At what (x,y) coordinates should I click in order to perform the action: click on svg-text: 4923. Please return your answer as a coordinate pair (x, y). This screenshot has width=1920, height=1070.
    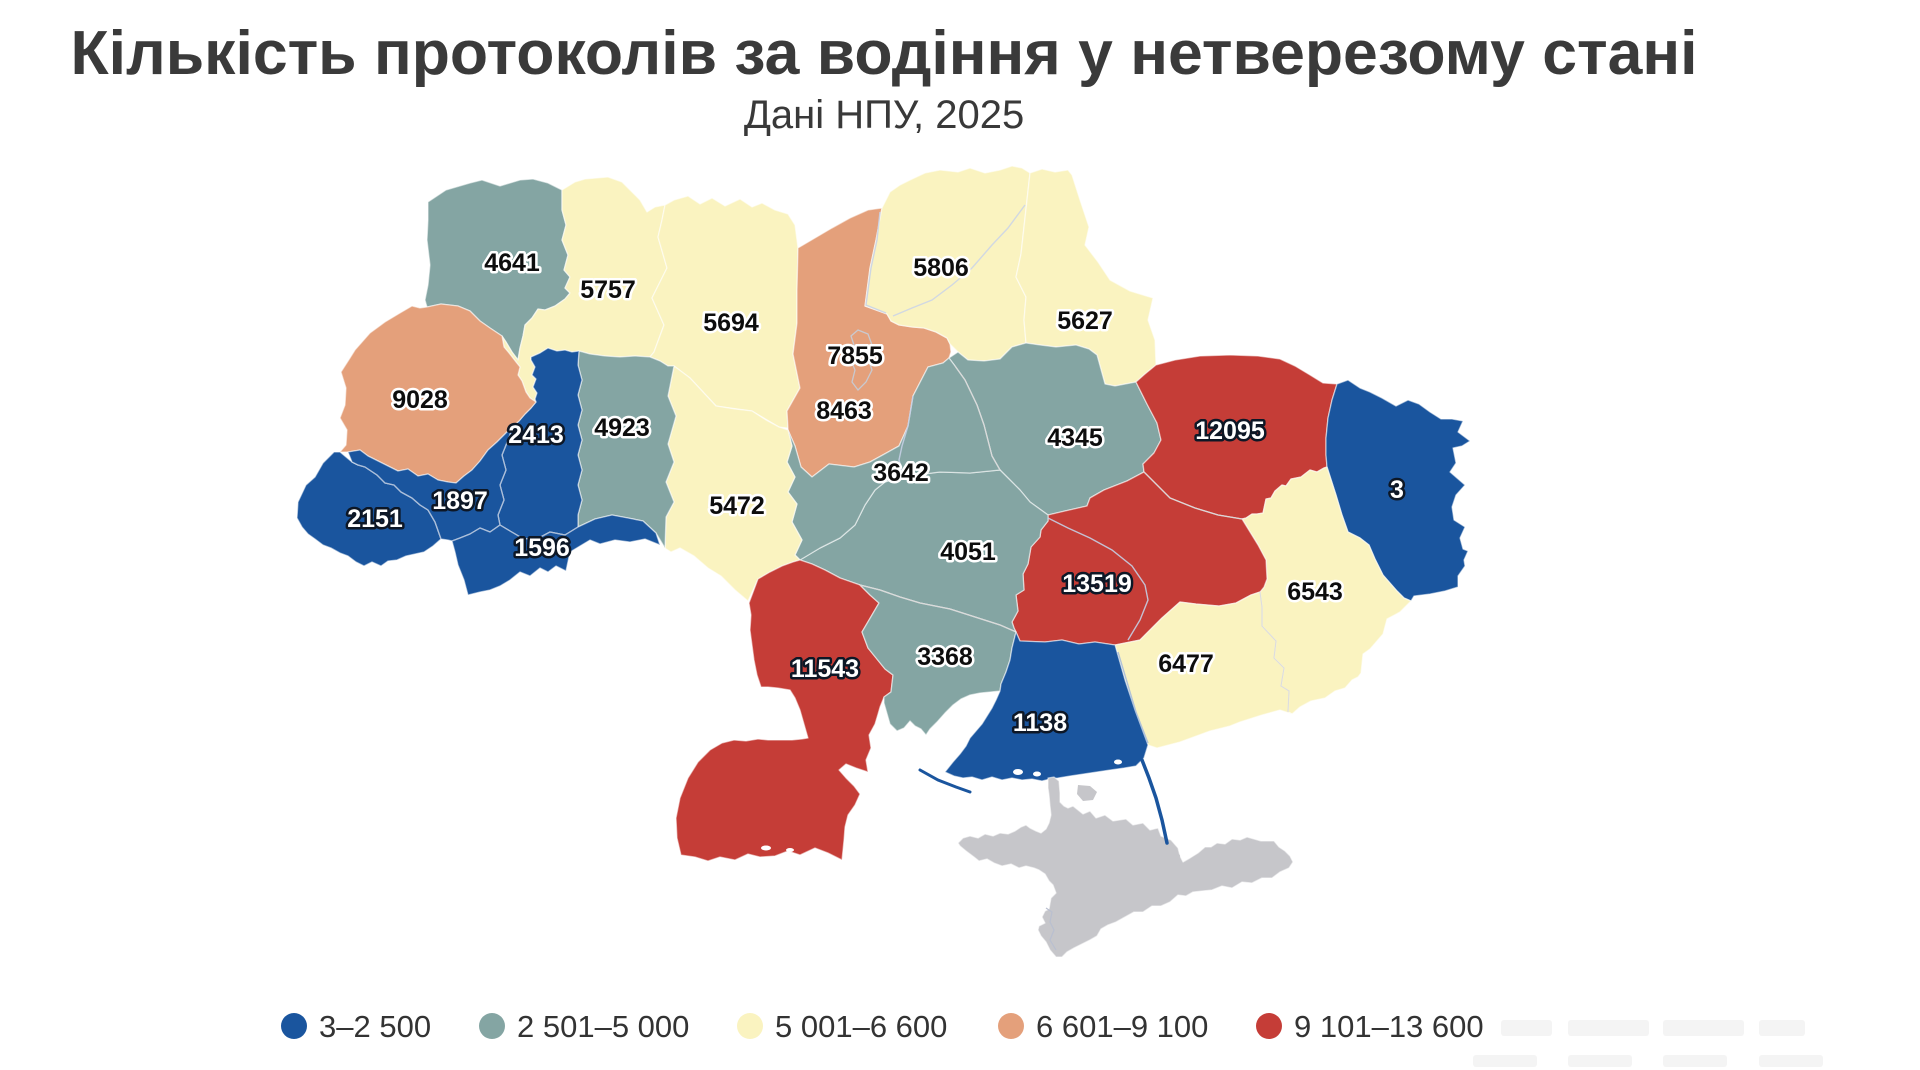
    Looking at the image, I should click on (622, 428).